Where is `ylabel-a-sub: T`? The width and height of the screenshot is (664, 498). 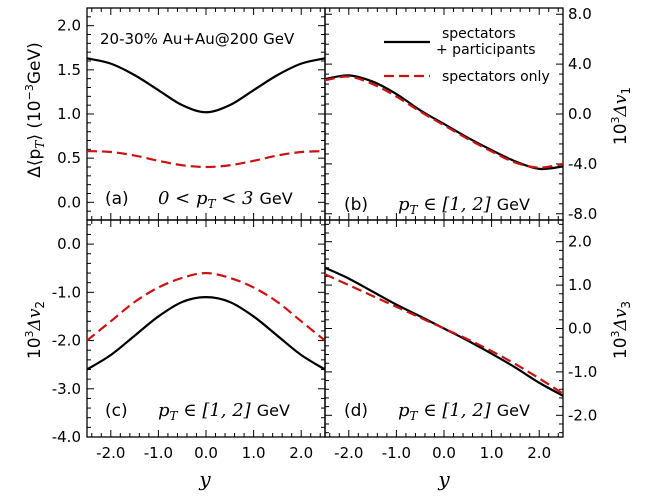
ylabel-a-sub: T is located at coordinates (40, 144).